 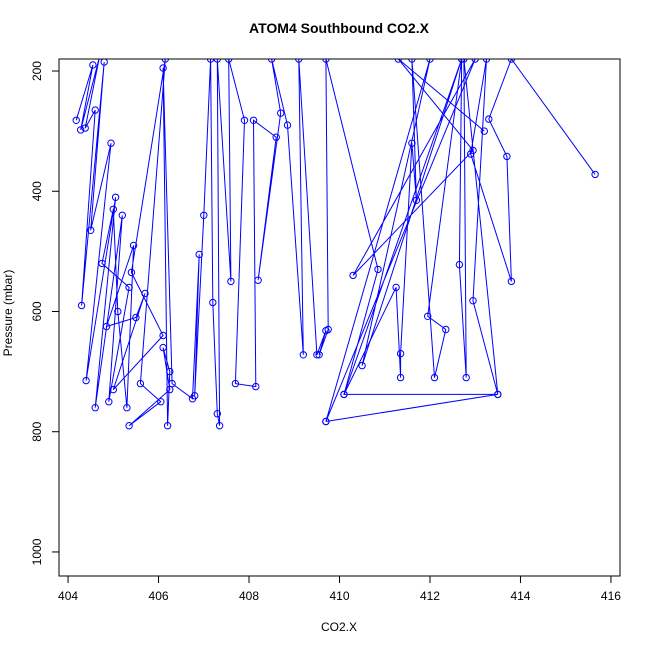 I want to click on x-tick-label: 412, so click(x=430, y=596).